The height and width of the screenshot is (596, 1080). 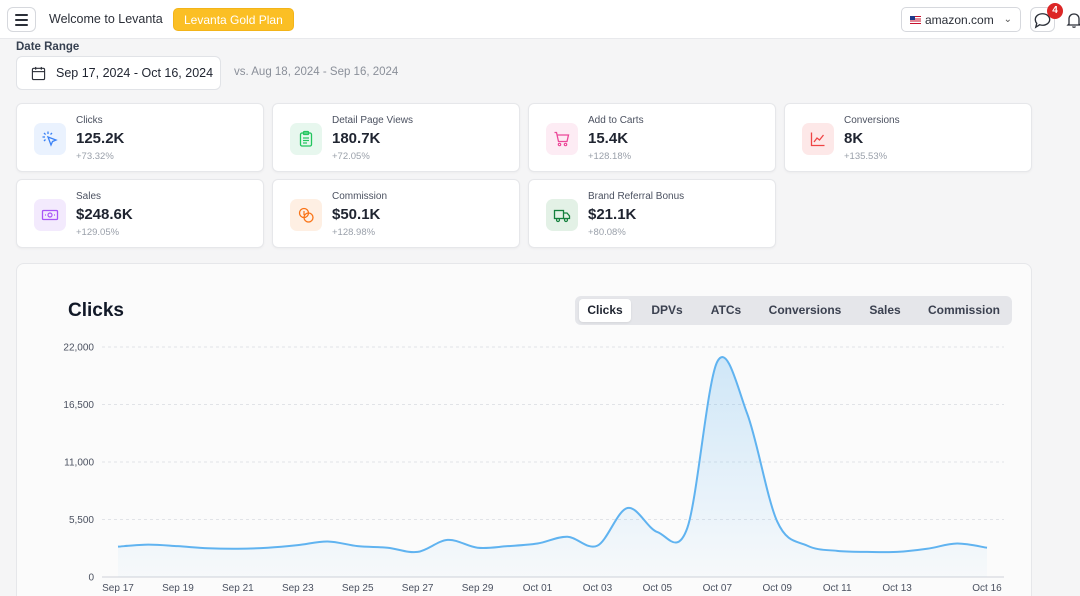 What do you see at coordinates (38, 73) in the screenshot?
I see `calendar-icon` at bounding box center [38, 73].